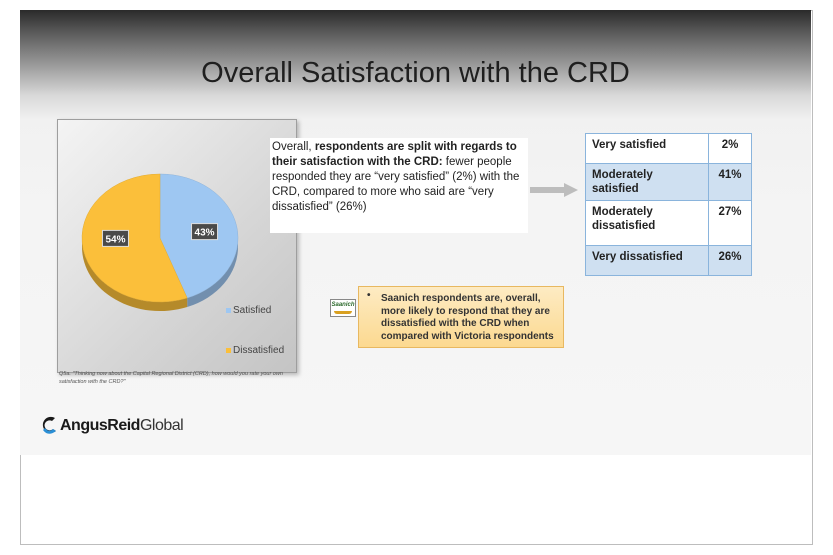 The image size is (833, 555). I want to click on svg-text: 43%, so click(205, 233).